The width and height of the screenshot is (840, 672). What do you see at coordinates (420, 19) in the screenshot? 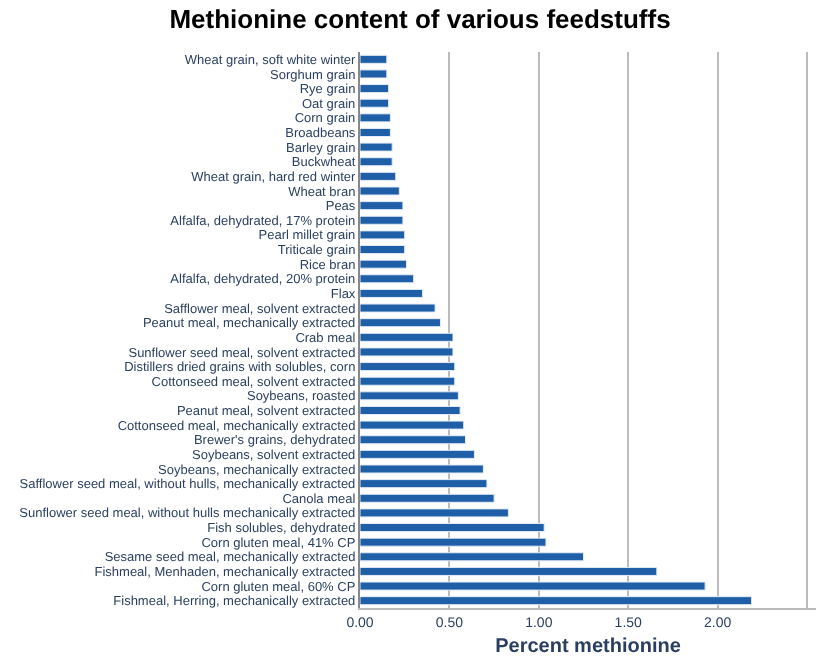
I see `chart-title: Methionine content of various feedstuffs` at bounding box center [420, 19].